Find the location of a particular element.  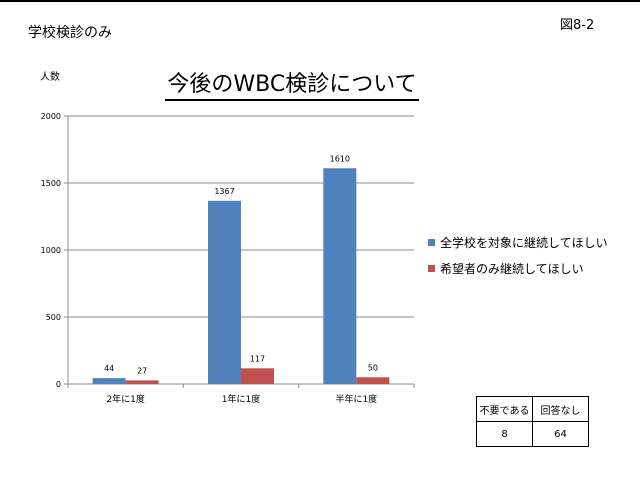

supplementary-table-header-row: 不要である 回答なし is located at coordinates (532, 409).